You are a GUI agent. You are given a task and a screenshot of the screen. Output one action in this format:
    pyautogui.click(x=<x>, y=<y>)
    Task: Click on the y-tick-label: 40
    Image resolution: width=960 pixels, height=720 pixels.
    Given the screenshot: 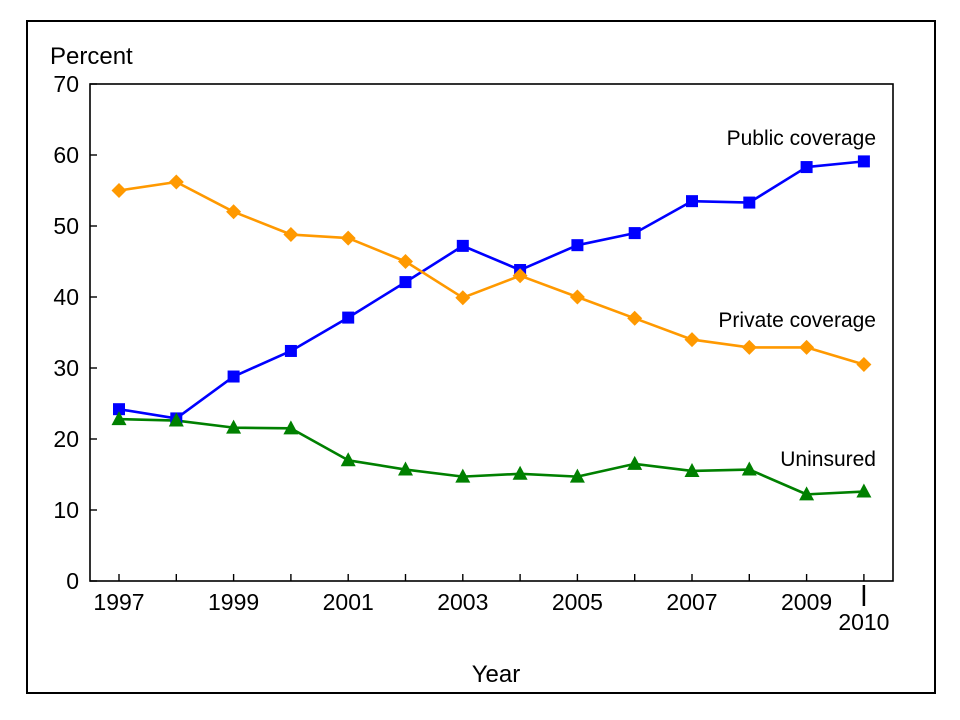 What is the action you would take?
    pyautogui.click(x=66, y=297)
    